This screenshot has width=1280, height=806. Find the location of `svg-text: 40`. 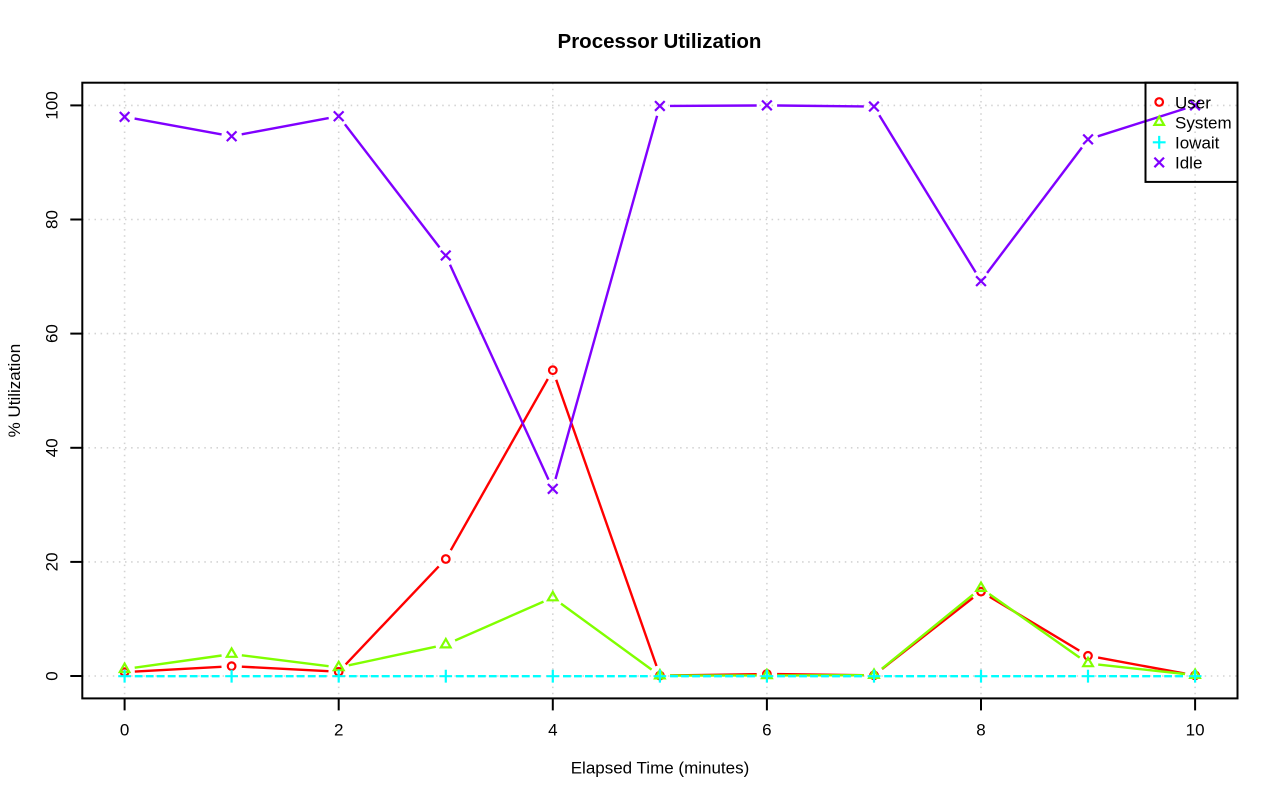

svg-text: 40 is located at coordinates (52, 447).